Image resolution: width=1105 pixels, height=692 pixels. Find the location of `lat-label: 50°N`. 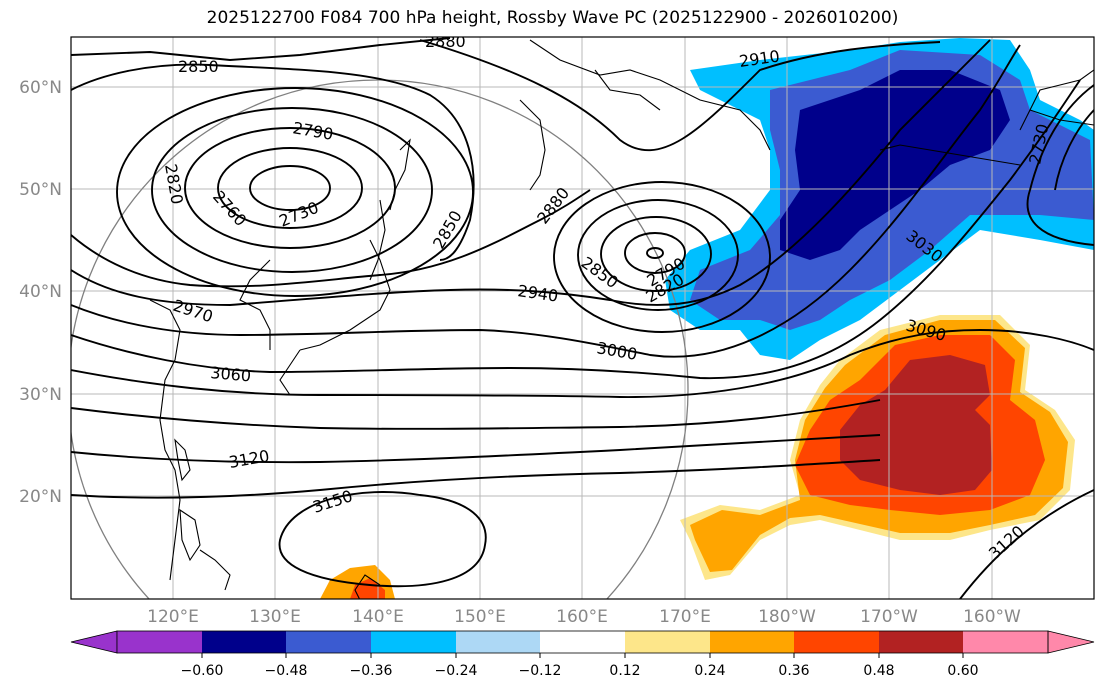

lat-label: 50°N is located at coordinates (40, 190).